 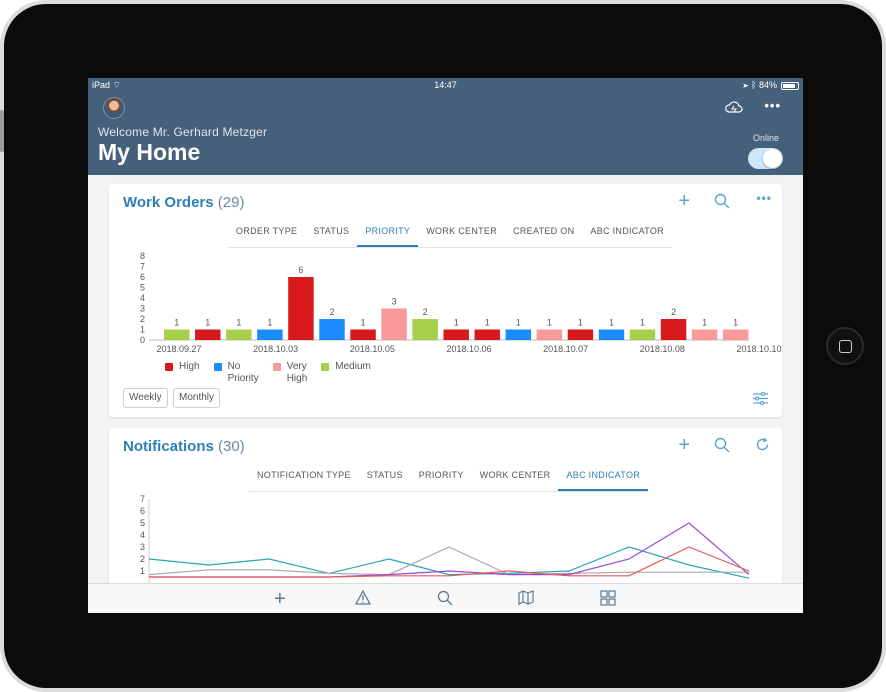 What do you see at coordinates (2, 131) in the screenshot?
I see `volume-key` at bounding box center [2, 131].